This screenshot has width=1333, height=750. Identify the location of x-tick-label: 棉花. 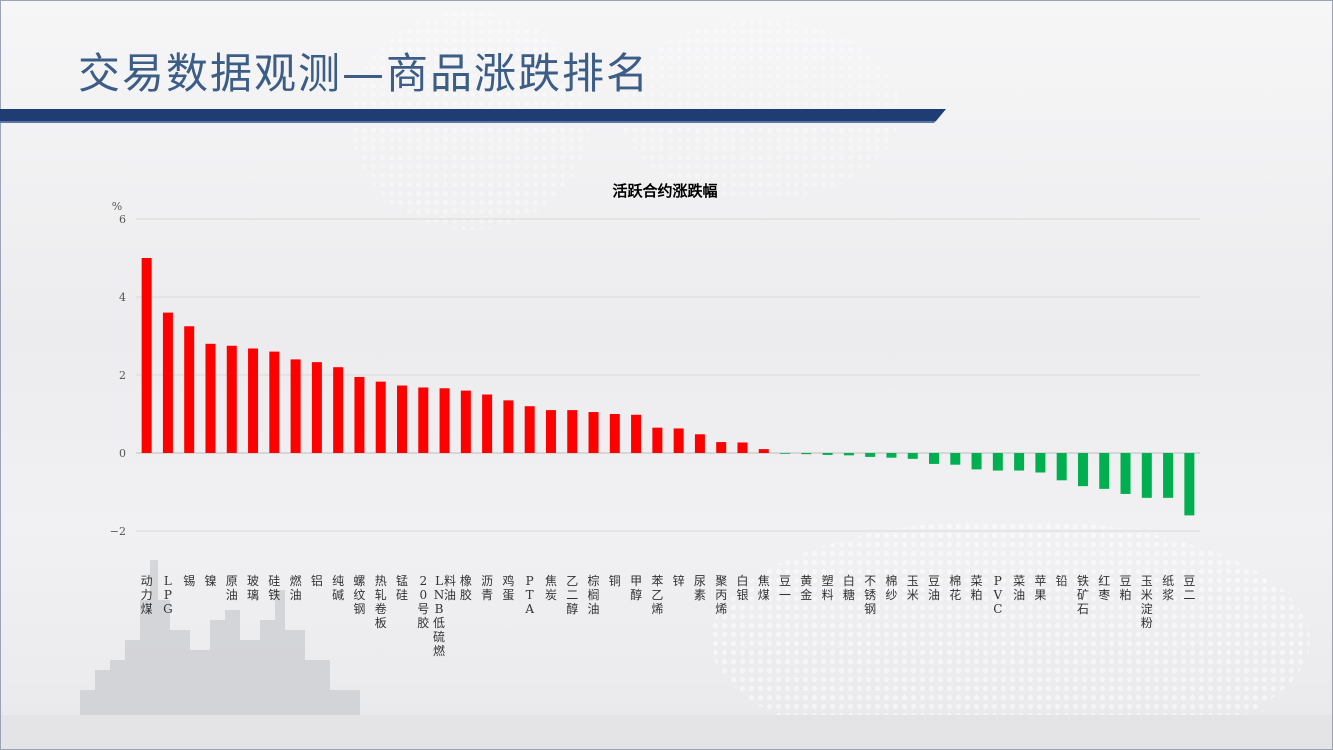
(955, 588).